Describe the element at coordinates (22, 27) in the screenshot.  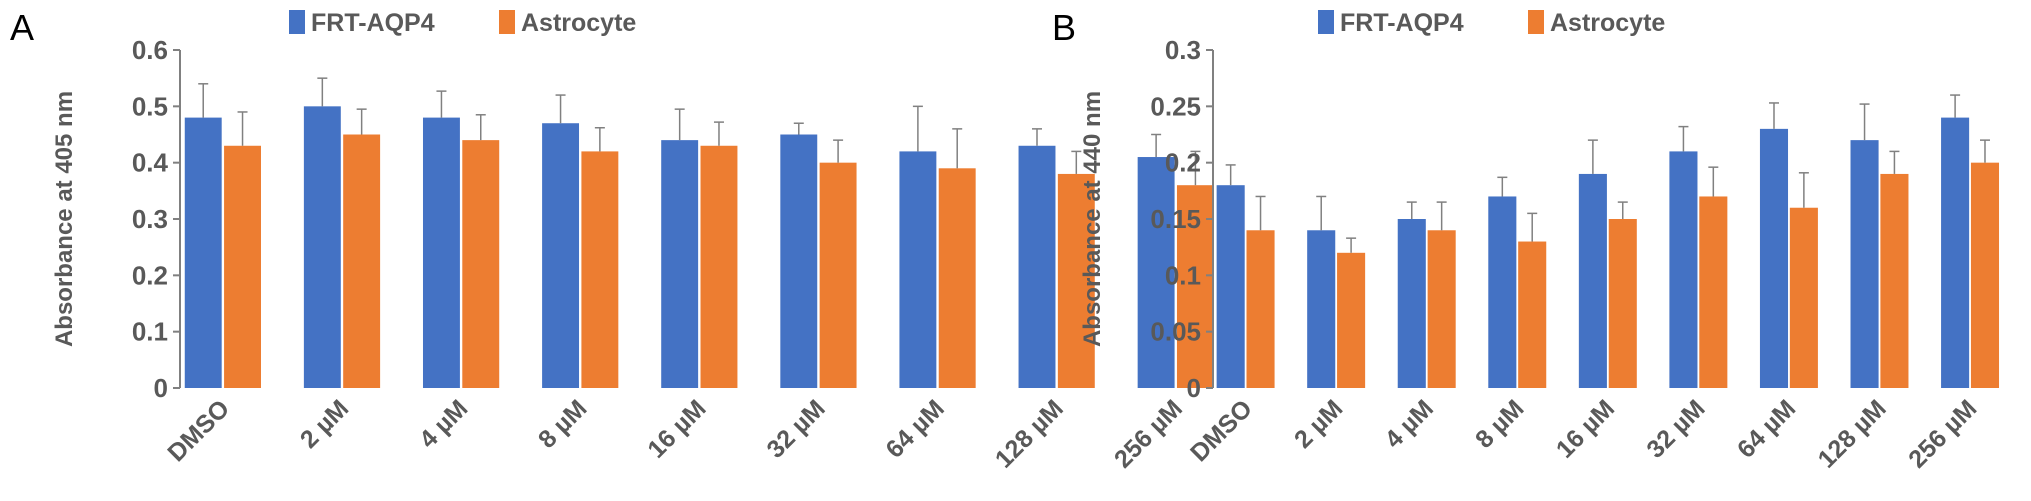
I see `panel-letter: A` at that location.